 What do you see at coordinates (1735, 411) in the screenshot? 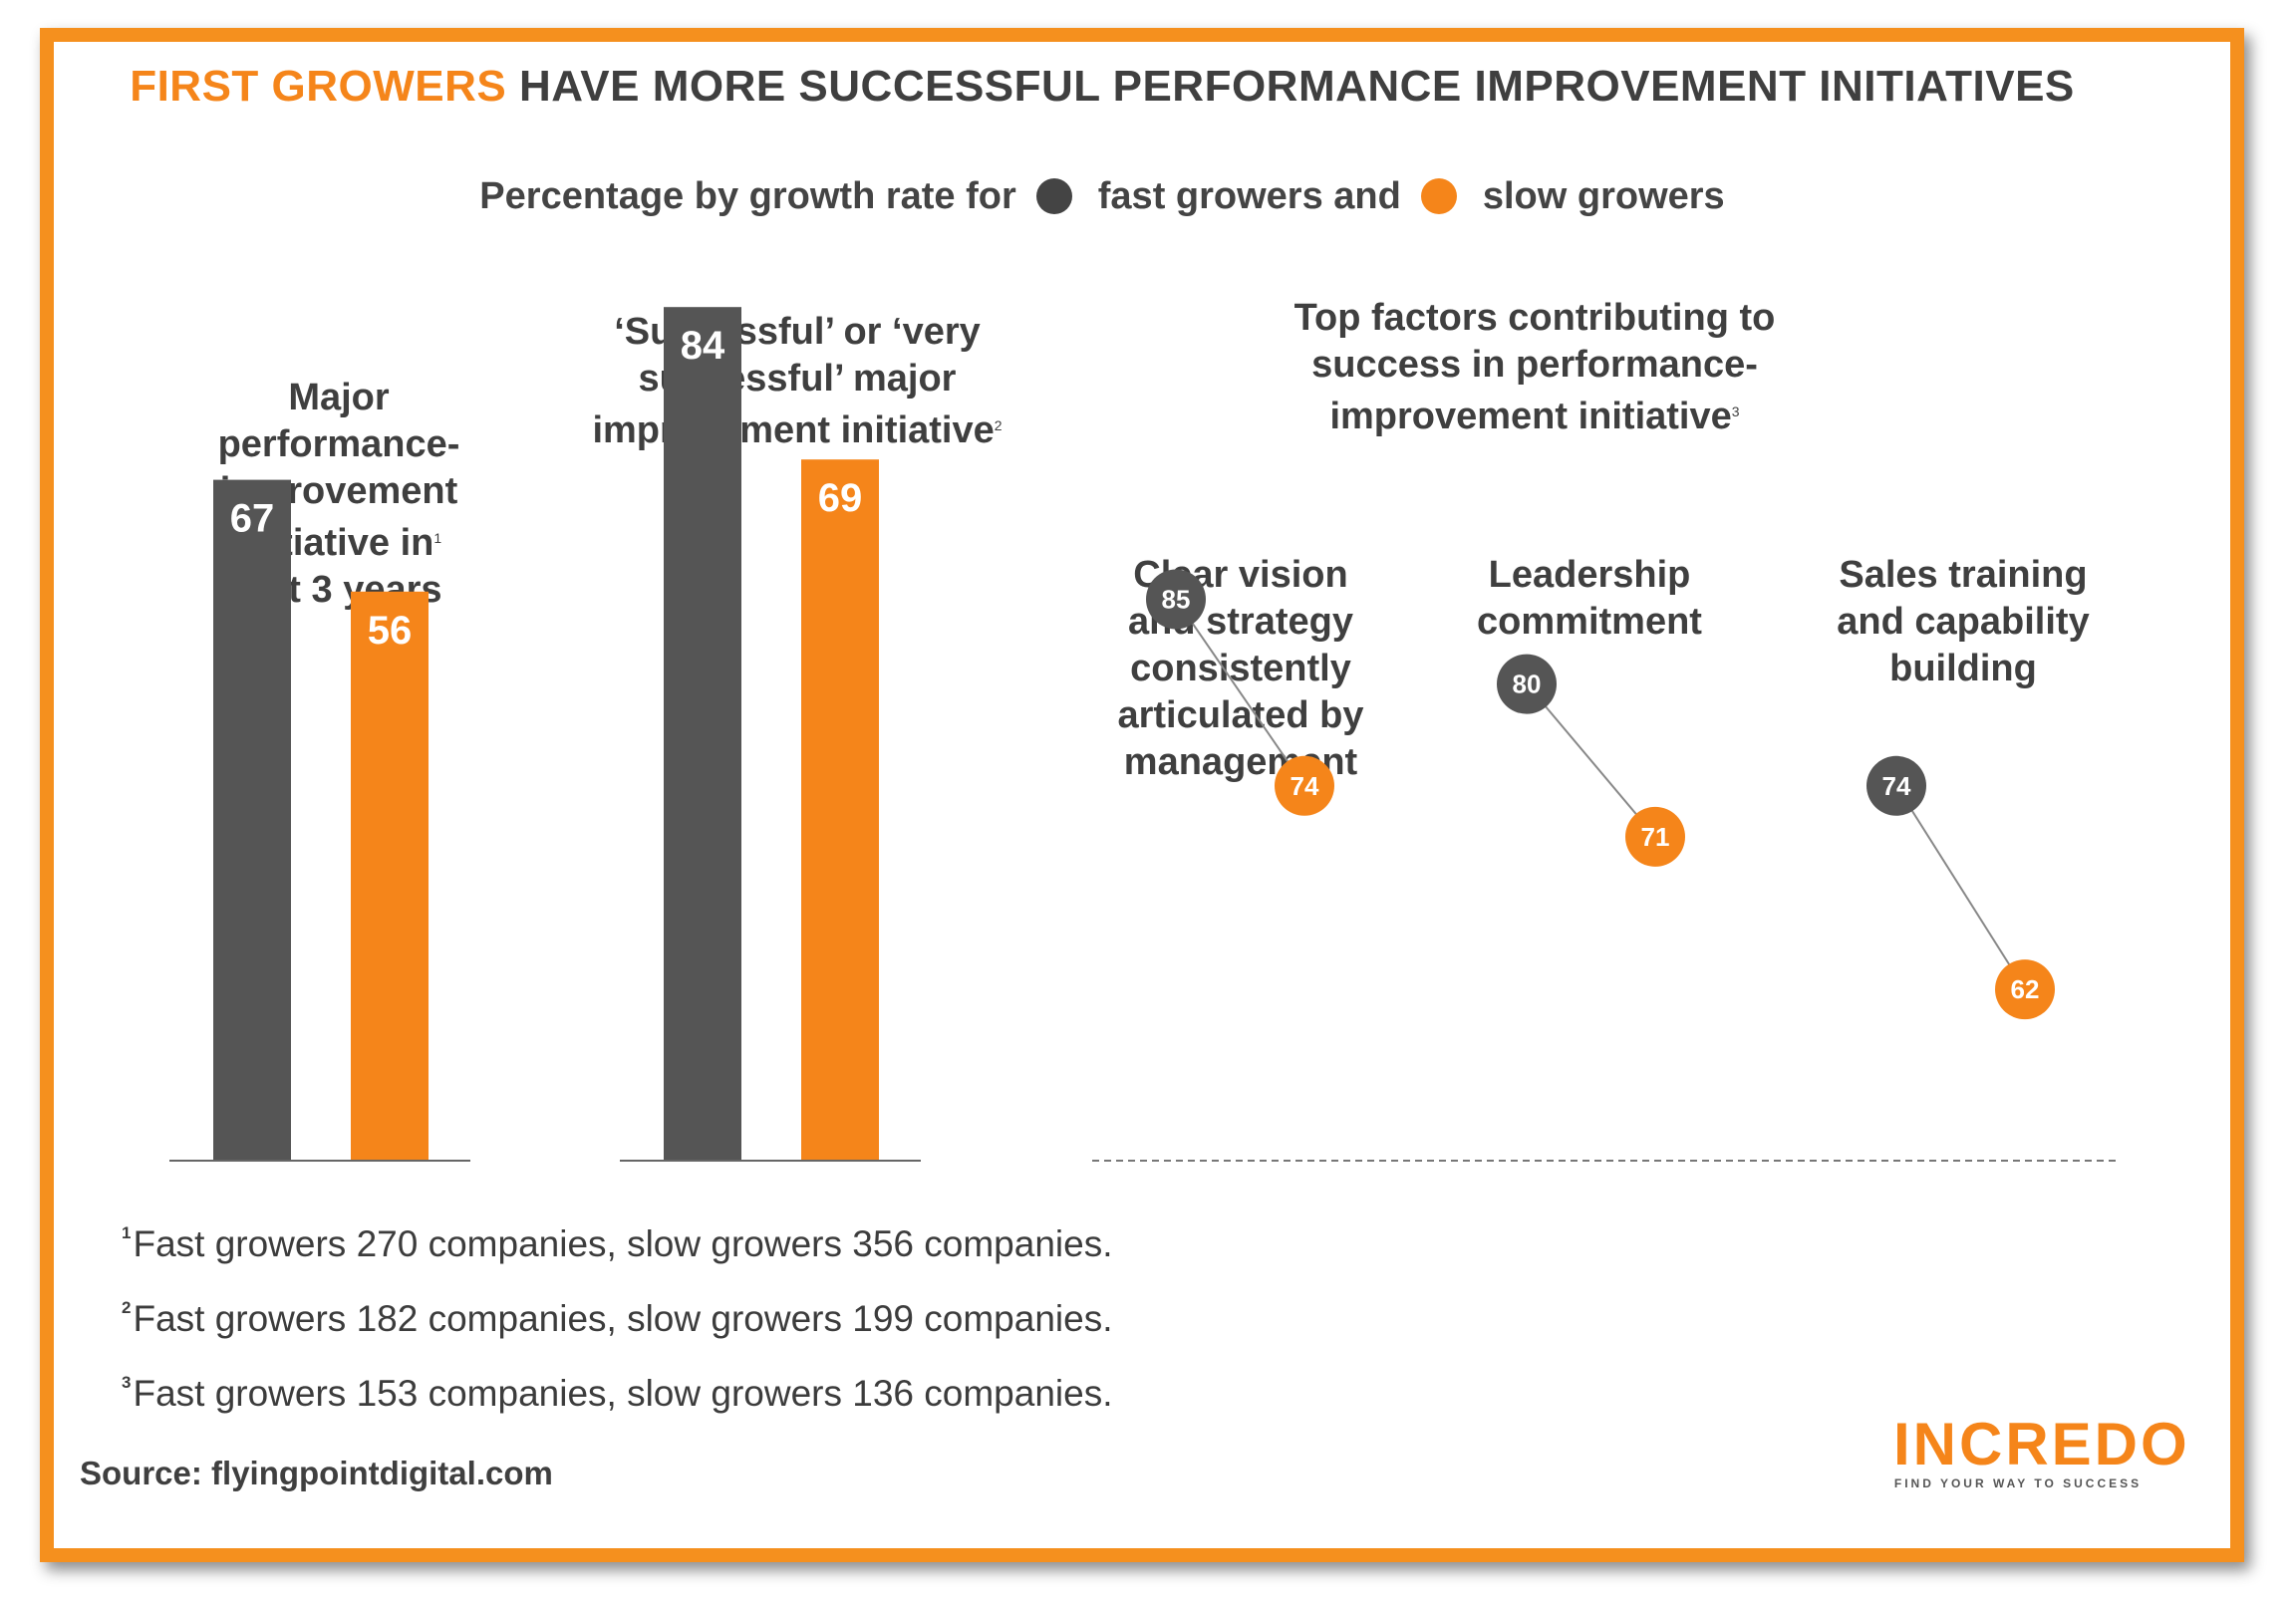
I see `chart3-footnote-ref: 3` at bounding box center [1735, 411].